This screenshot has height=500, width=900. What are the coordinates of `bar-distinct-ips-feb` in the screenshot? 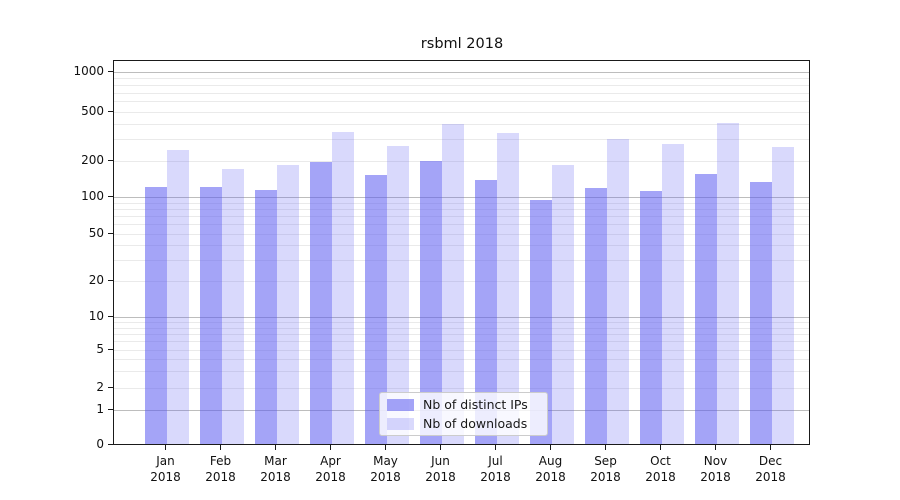 It's located at (210, 315).